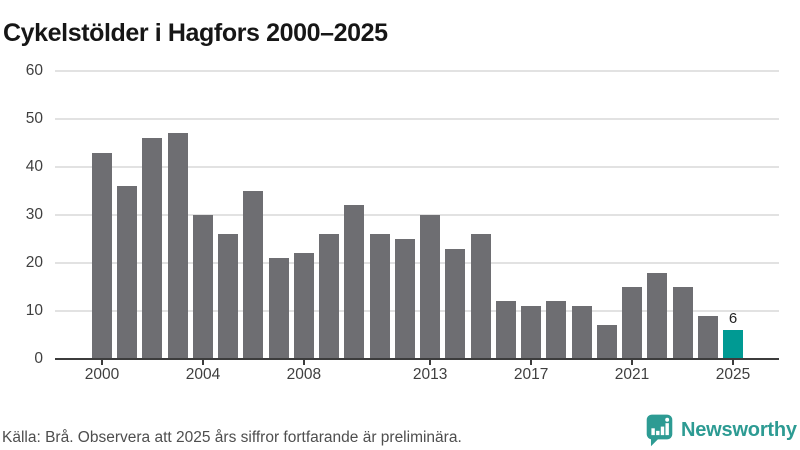  What do you see at coordinates (455, 303) in the screenshot?
I see `bar-2014` at bounding box center [455, 303].